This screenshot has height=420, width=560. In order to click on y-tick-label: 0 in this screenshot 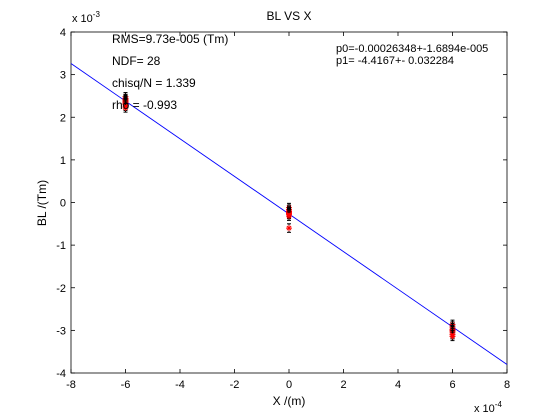, I will do `click(63, 204)`.